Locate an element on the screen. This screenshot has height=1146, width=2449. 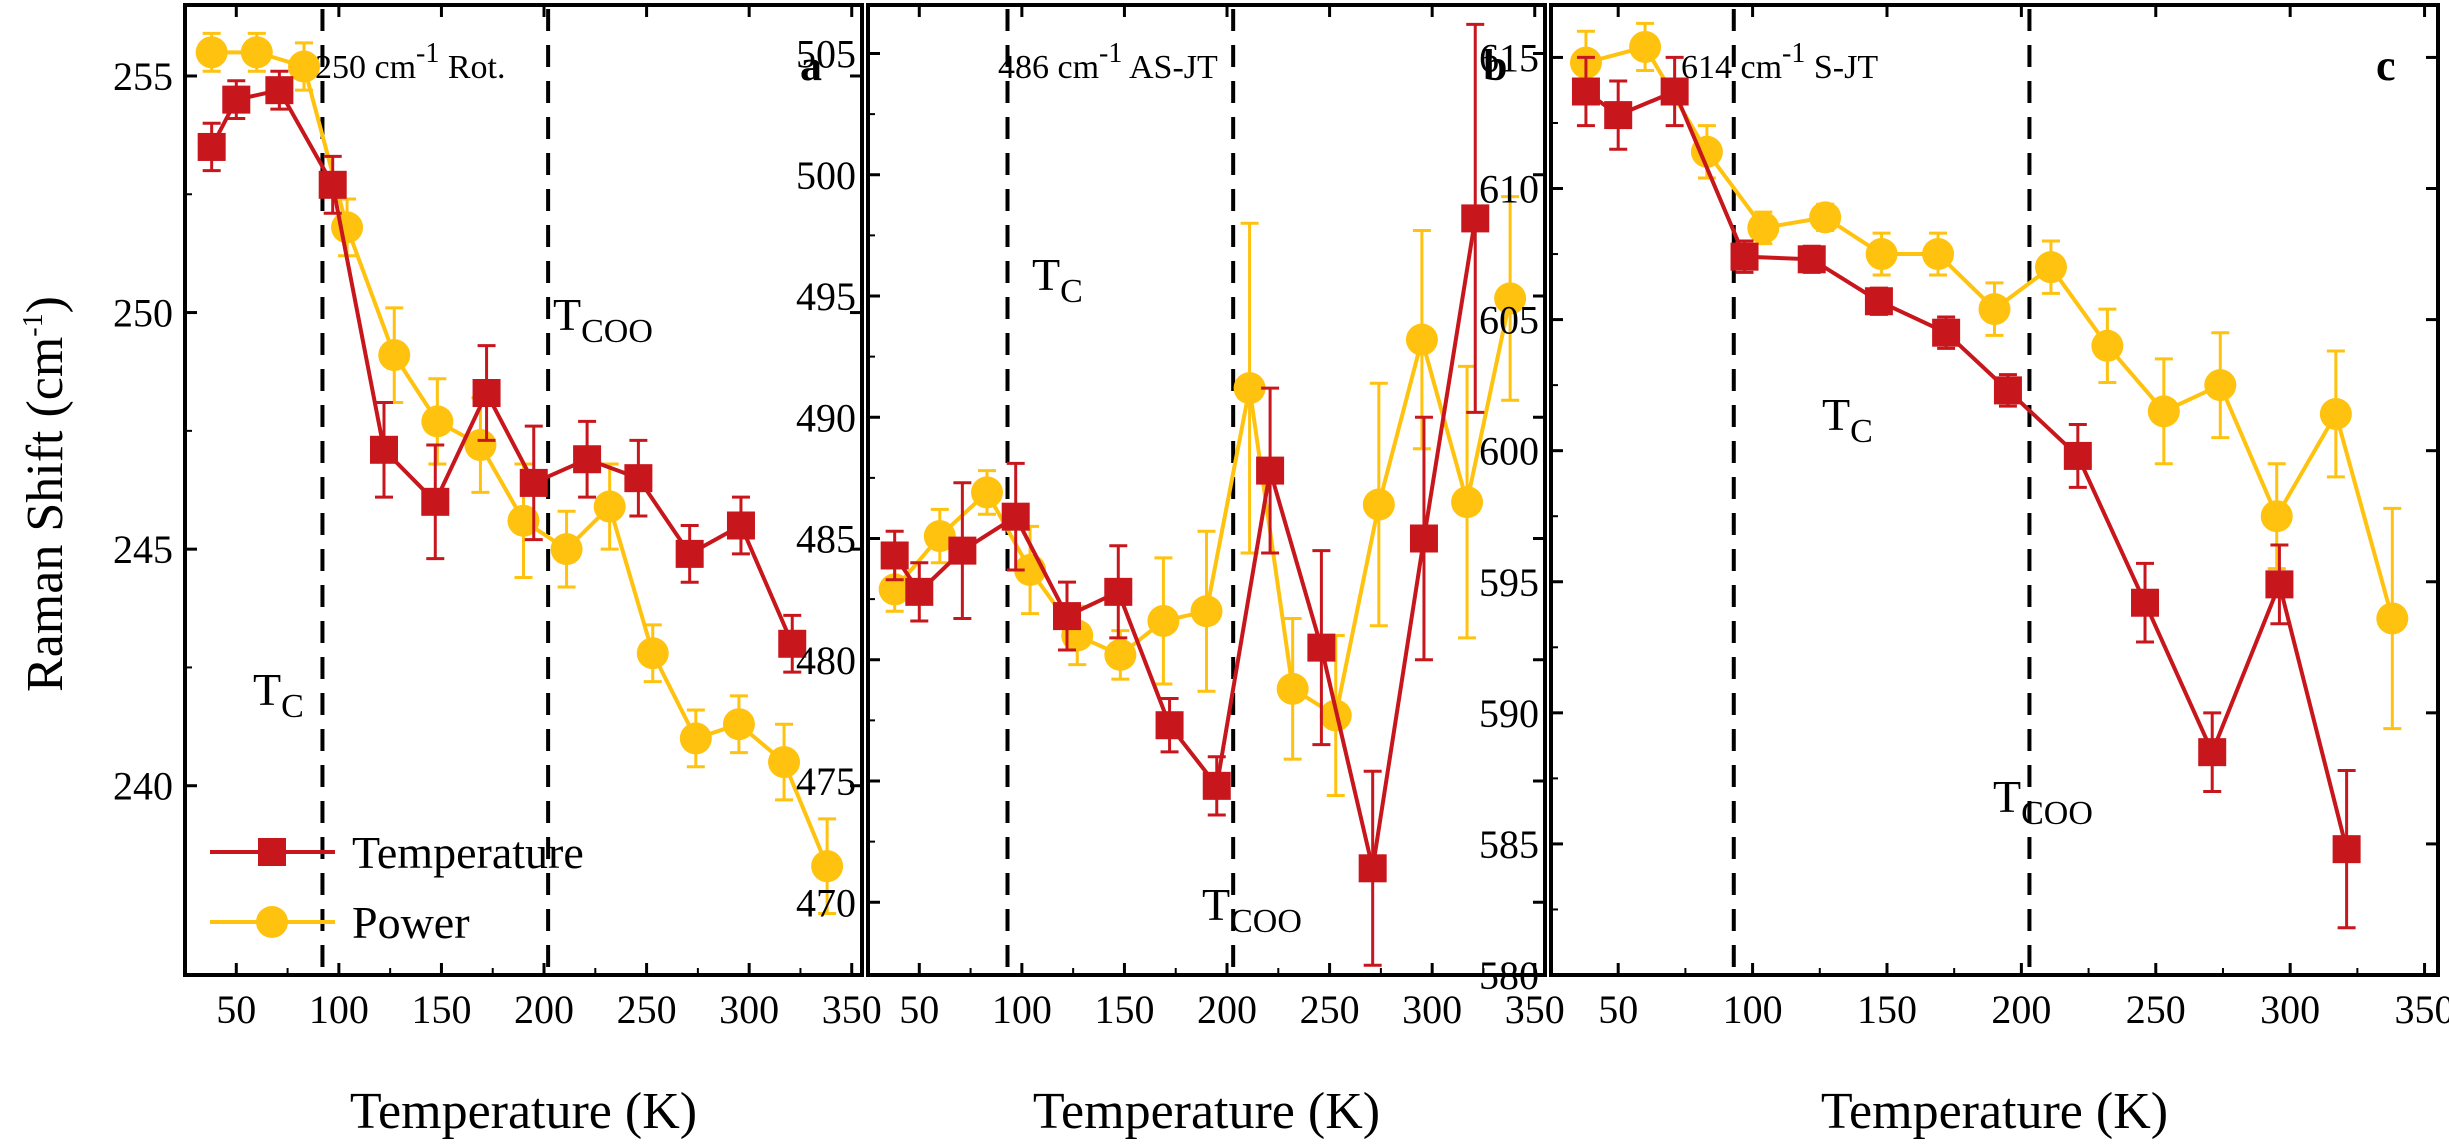
y-tick-label: 490 is located at coordinates (826, 417).